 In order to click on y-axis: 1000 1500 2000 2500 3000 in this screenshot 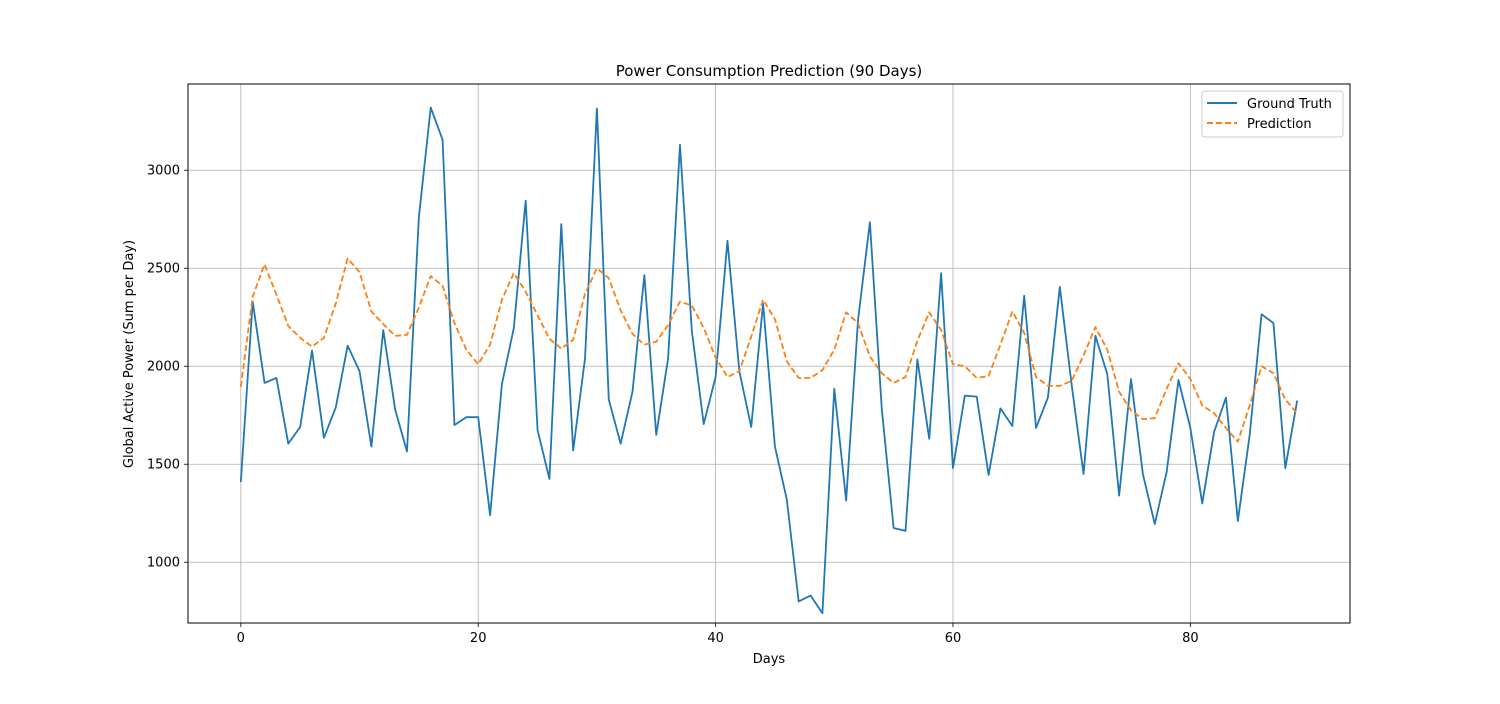, I will do `click(167, 367)`.